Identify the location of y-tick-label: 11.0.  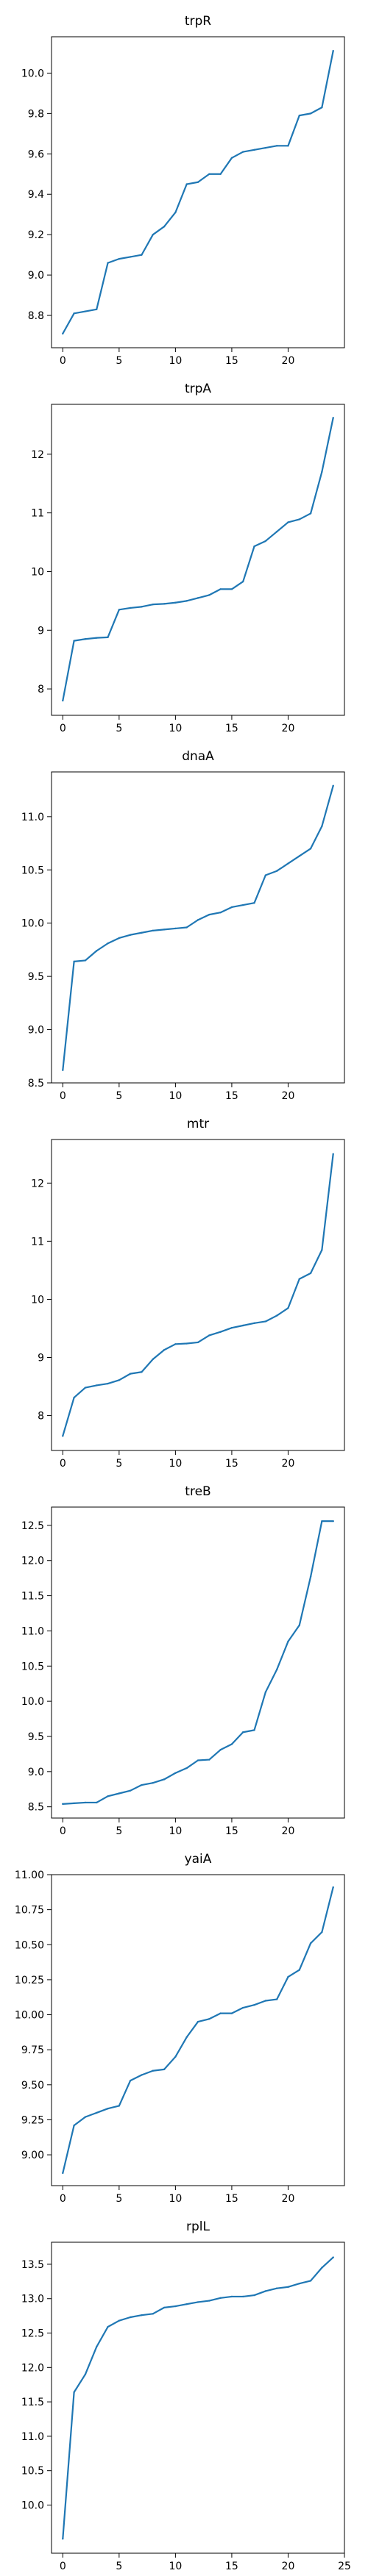
(32, 2437).